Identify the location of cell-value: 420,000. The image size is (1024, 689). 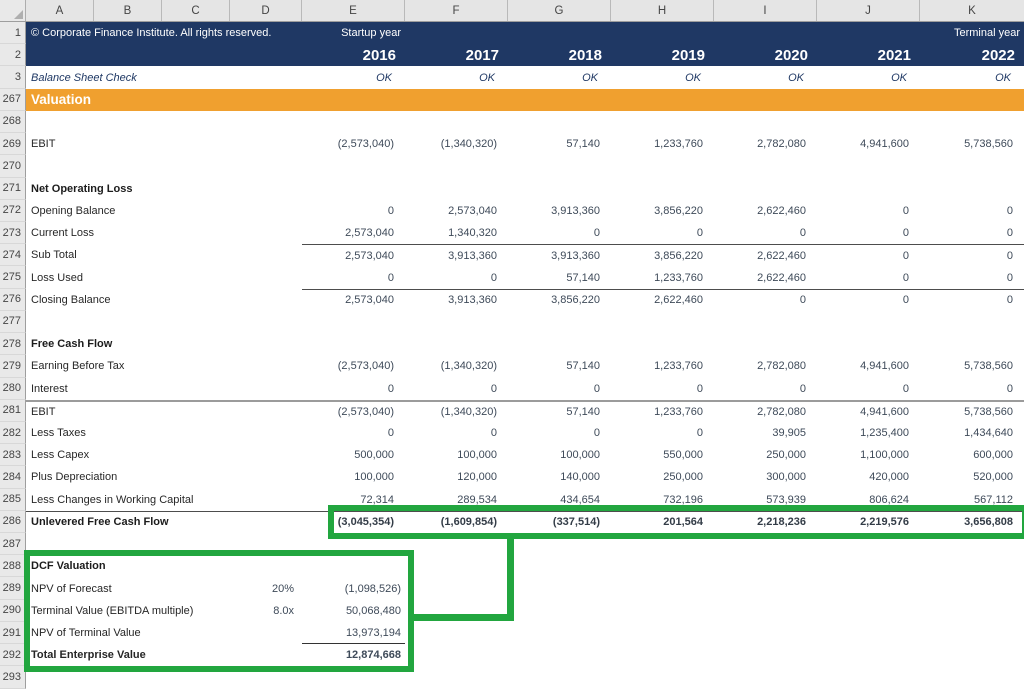
(889, 477).